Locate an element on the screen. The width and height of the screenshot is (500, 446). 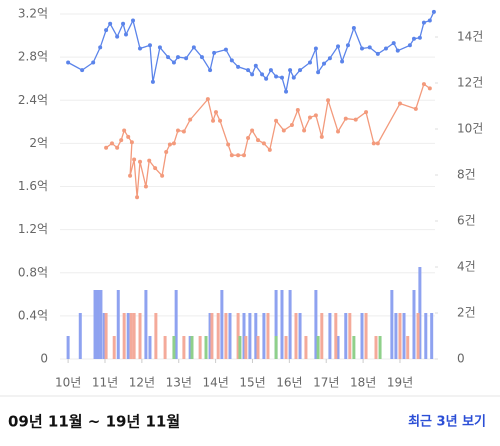
y-tick-label: 0.8억 is located at coordinates (33, 272).